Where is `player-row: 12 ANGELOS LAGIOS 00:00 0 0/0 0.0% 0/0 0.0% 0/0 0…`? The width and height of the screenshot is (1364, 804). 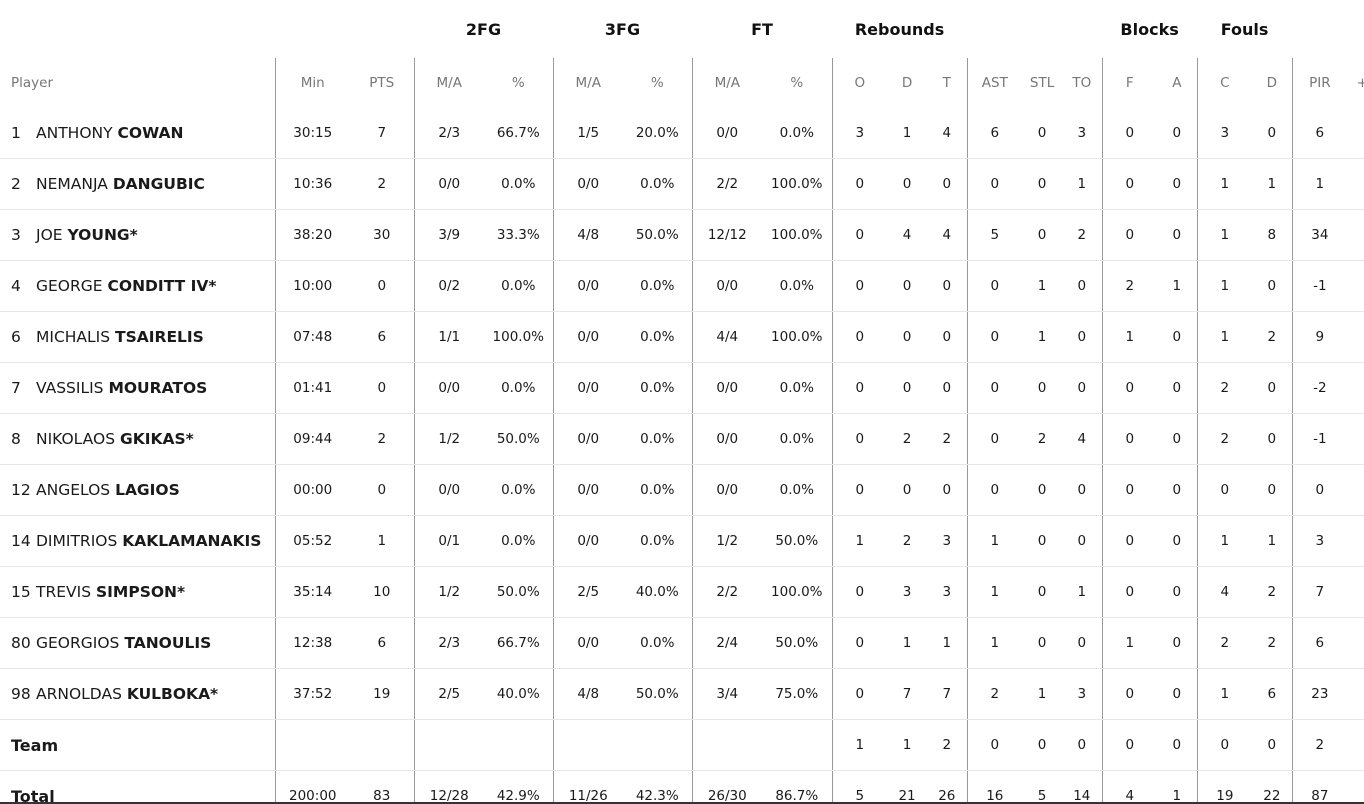 player-row: 12 ANGELOS LAGIOS 00:00 0 0/0 0.0% 0/0 0.0% 0/0 0… is located at coordinates (682, 490).